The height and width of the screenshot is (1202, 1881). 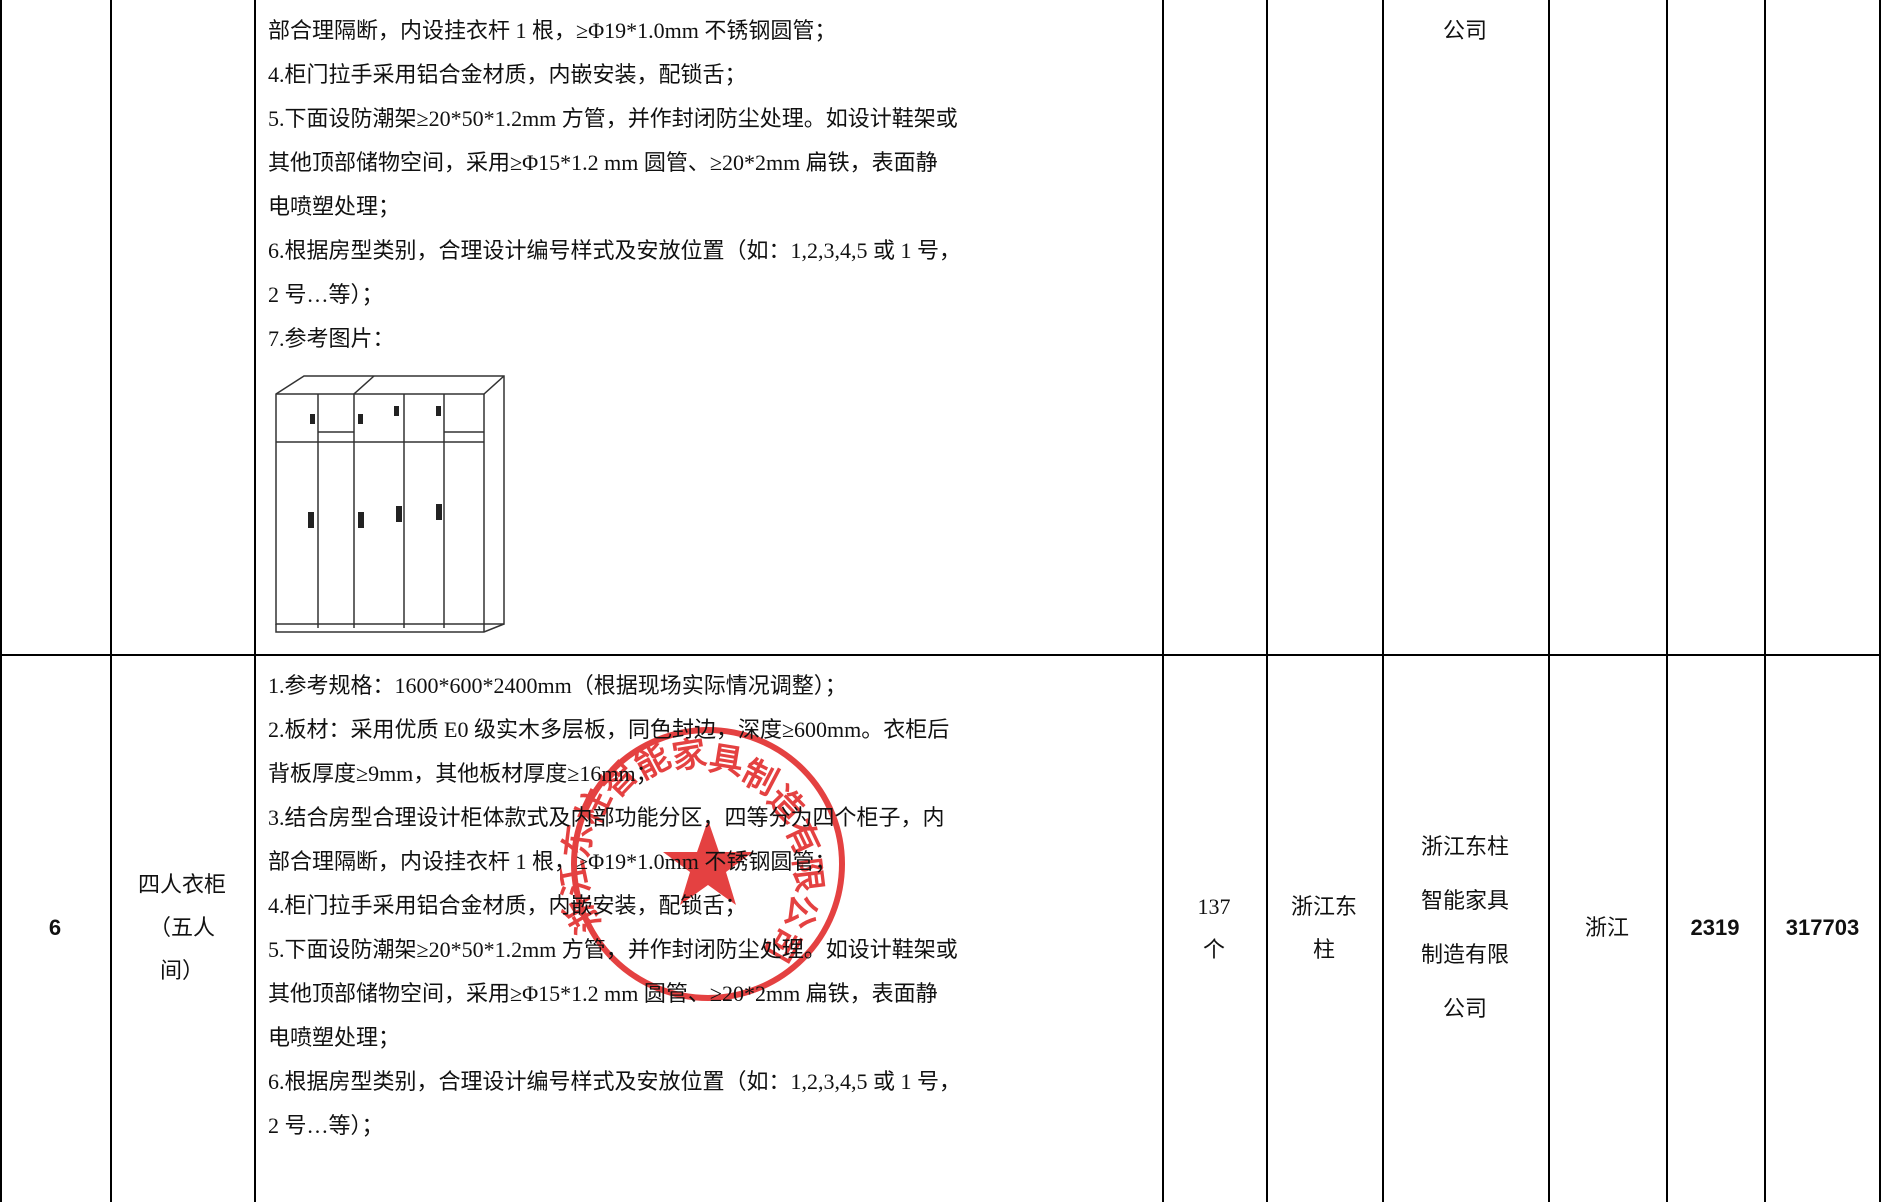 What do you see at coordinates (182, 884) in the screenshot?
I see `name: 四人衣柜` at bounding box center [182, 884].